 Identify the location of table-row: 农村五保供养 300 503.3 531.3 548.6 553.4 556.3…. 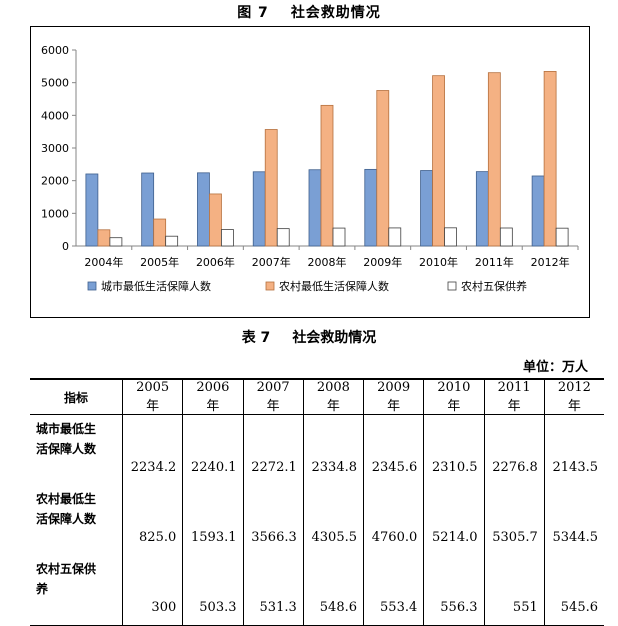
(317, 590).